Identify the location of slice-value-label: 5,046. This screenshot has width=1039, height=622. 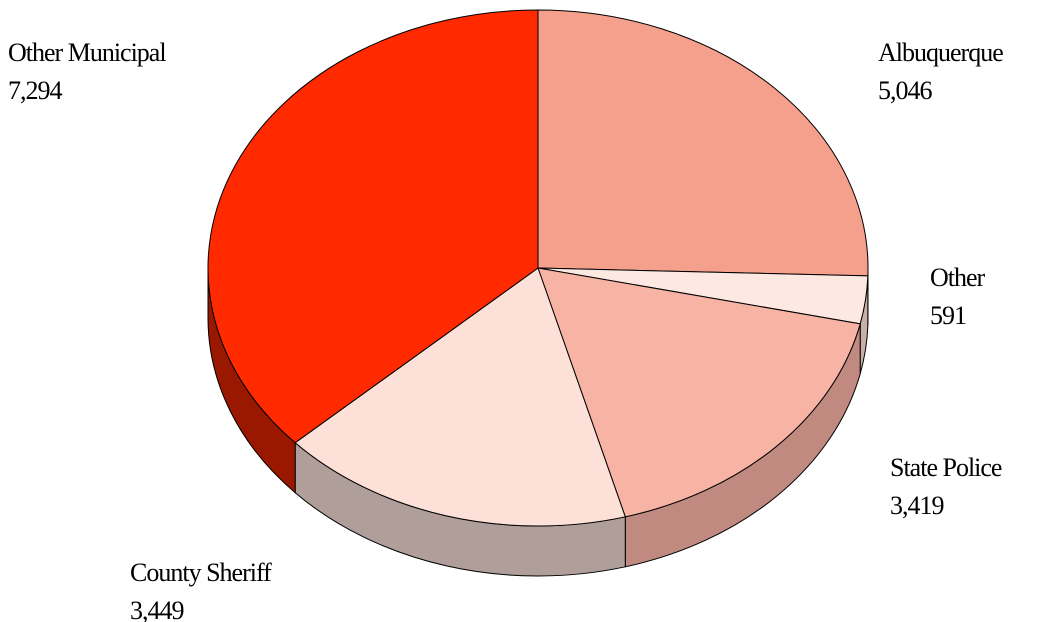
(905, 90).